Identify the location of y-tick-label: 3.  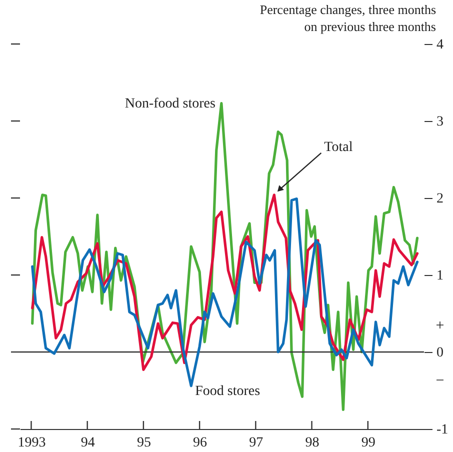
(440, 122).